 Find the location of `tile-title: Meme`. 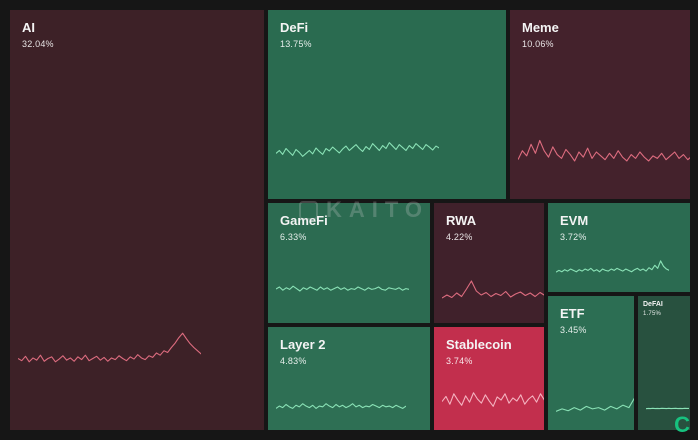

tile-title: Meme is located at coordinates (540, 27).